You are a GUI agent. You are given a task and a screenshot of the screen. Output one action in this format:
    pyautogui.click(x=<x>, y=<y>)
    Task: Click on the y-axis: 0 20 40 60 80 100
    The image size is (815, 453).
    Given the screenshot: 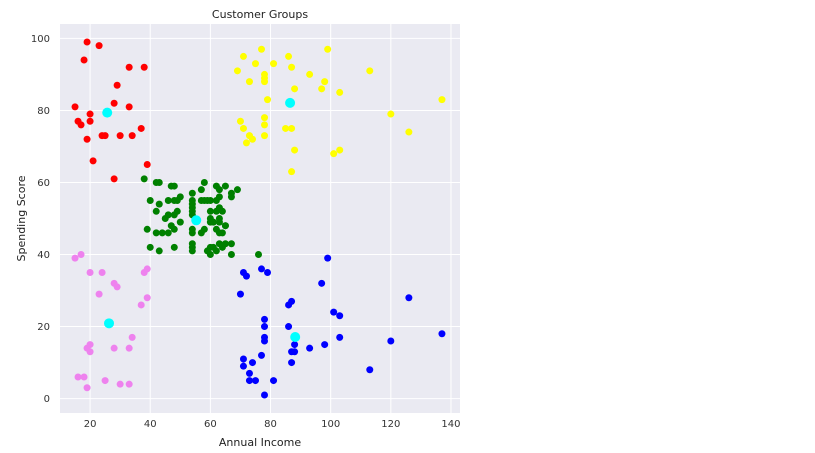 What is the action you would take?
    pyautogui.click(x=40, y=219)
    